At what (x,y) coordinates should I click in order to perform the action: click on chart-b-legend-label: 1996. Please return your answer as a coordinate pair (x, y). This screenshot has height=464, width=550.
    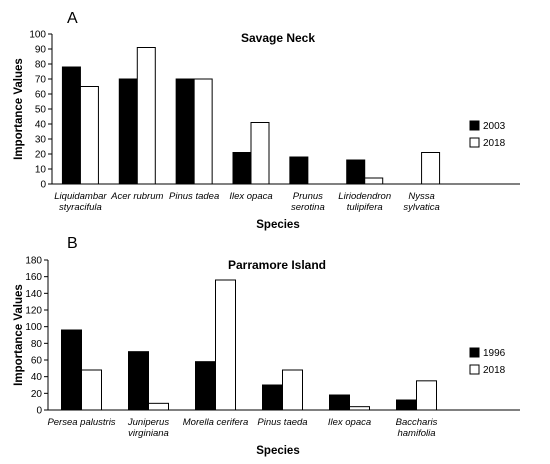
    Looking at the image, I should click on (494, 353).